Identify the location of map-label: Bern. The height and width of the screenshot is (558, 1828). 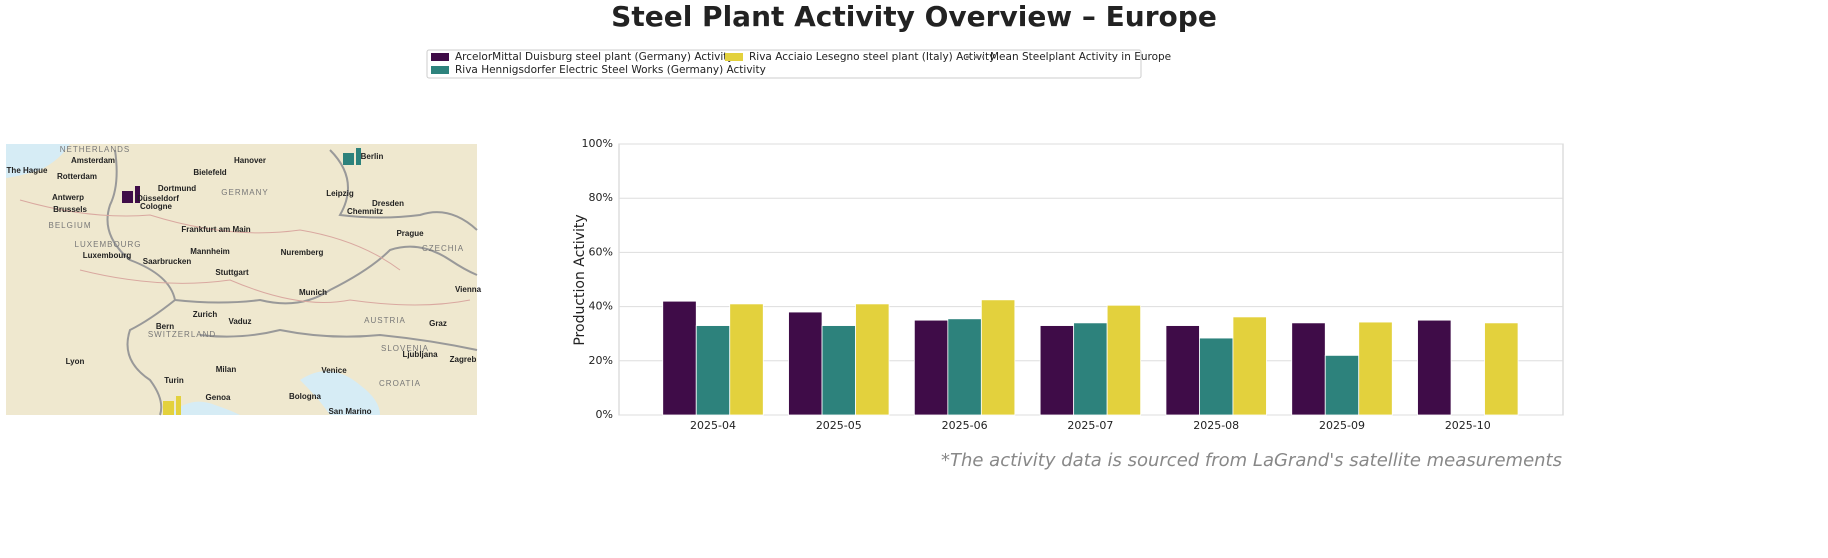
(165, 326).